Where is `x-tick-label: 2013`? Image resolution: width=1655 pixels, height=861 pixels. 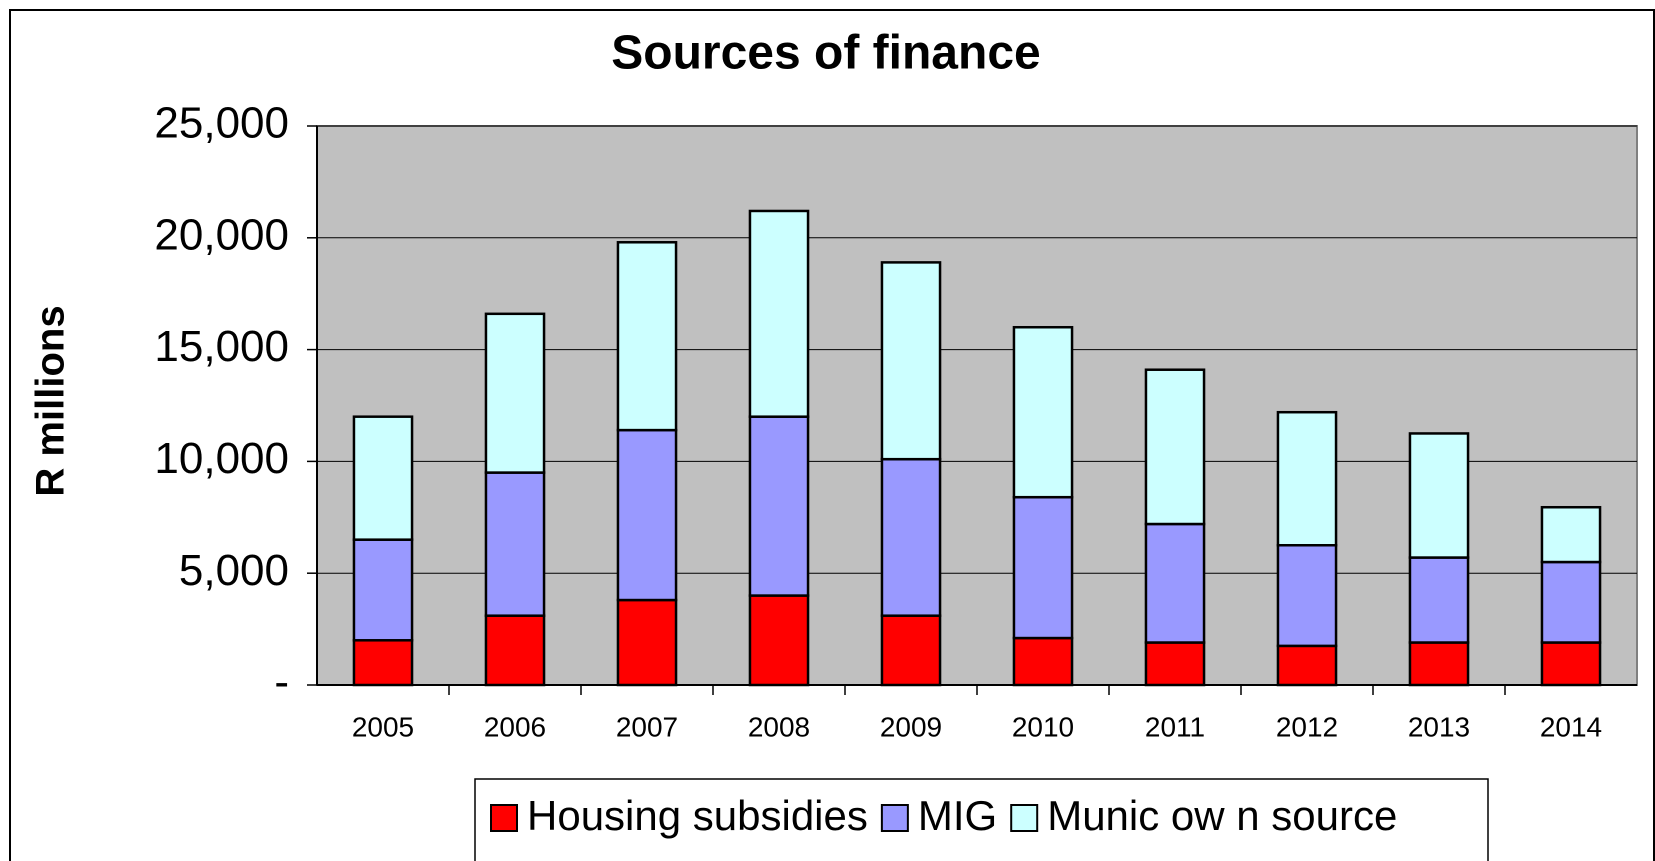
x-tick-label: 2013 is located at coordinates (1439, 726).